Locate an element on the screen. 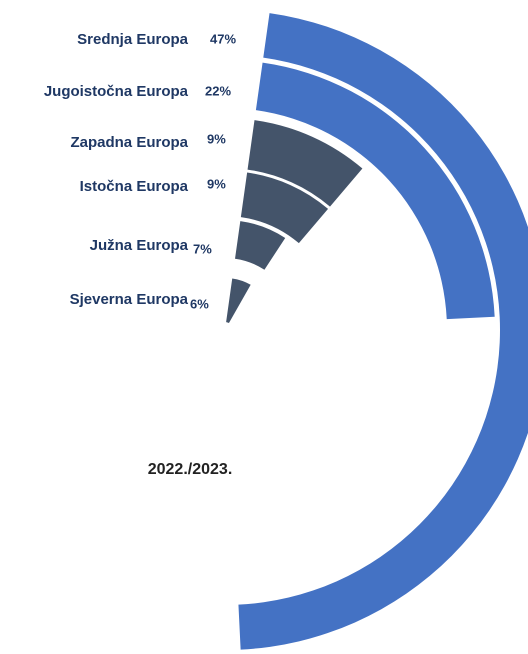 Image resolution: width=528 pixels, height=654 pixels. chart-title: 2022./2023. is located at coordinates (190, 469).